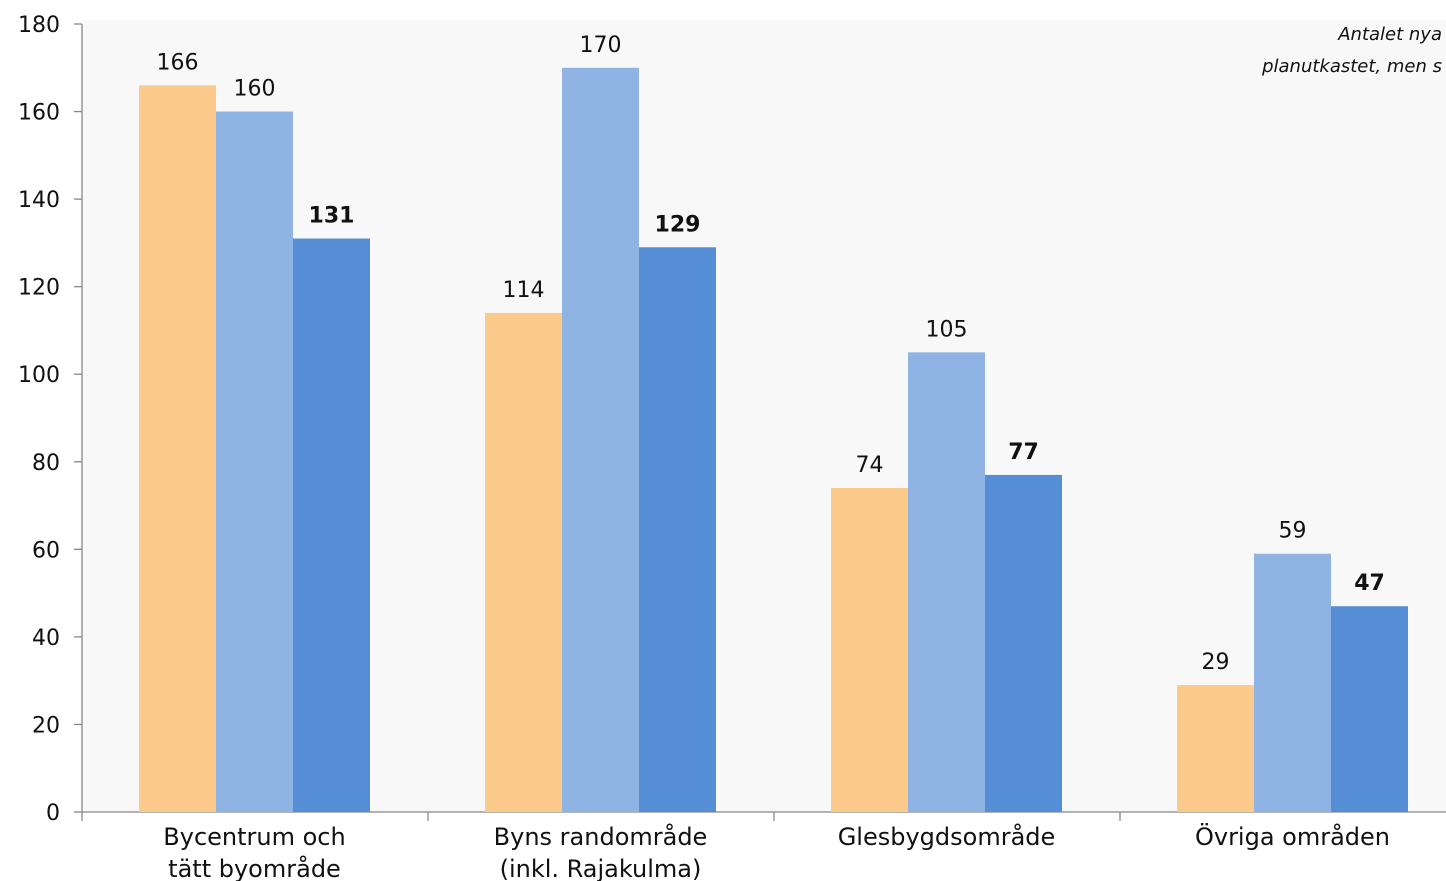 The image size is (1446, 881). I want to click on y-tick-label: 60, so click(46, 550).